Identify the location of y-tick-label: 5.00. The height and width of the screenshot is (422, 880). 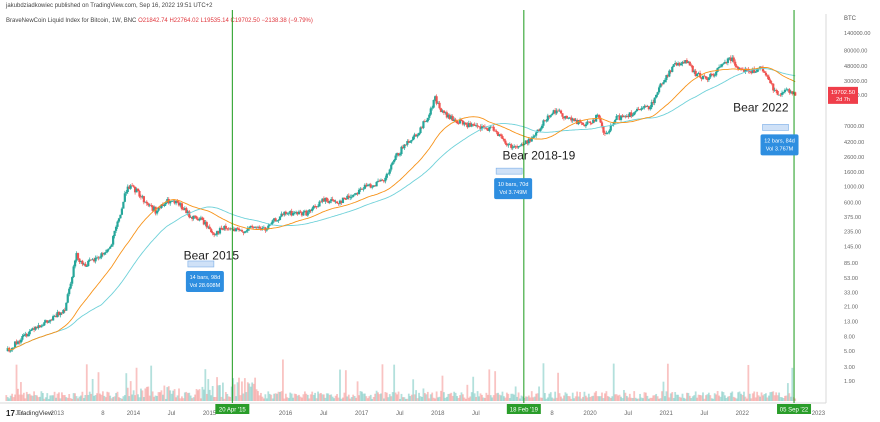
(849, 352).